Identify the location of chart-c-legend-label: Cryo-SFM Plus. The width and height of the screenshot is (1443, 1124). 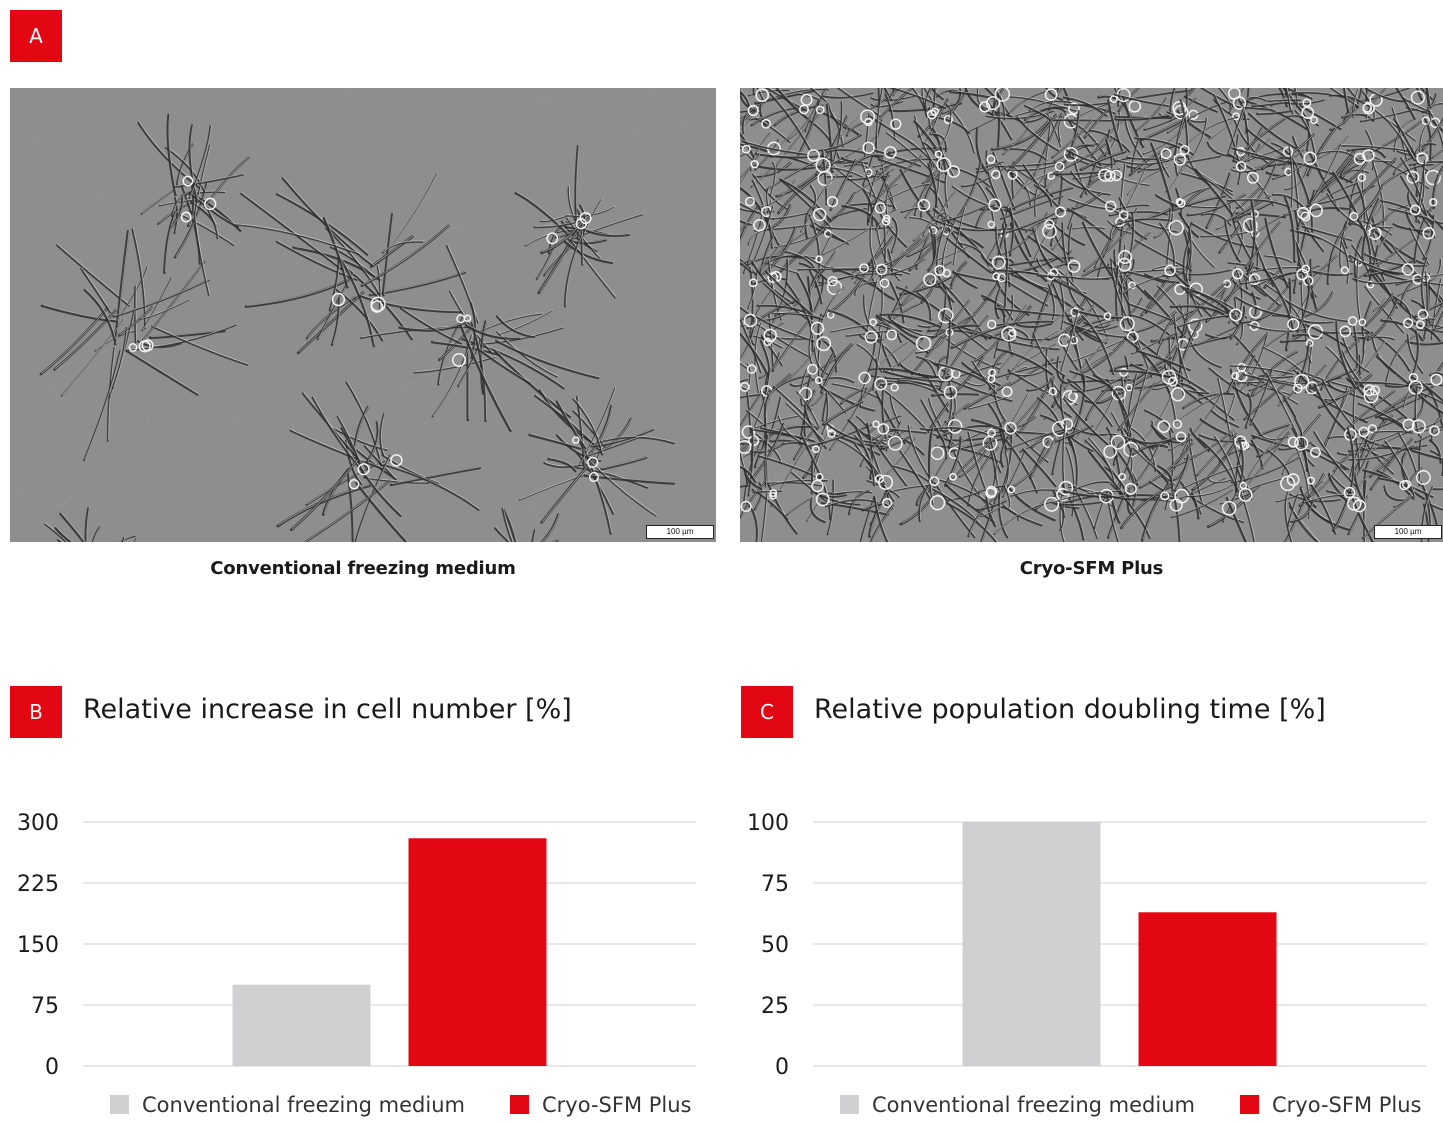
(1347, 1105).